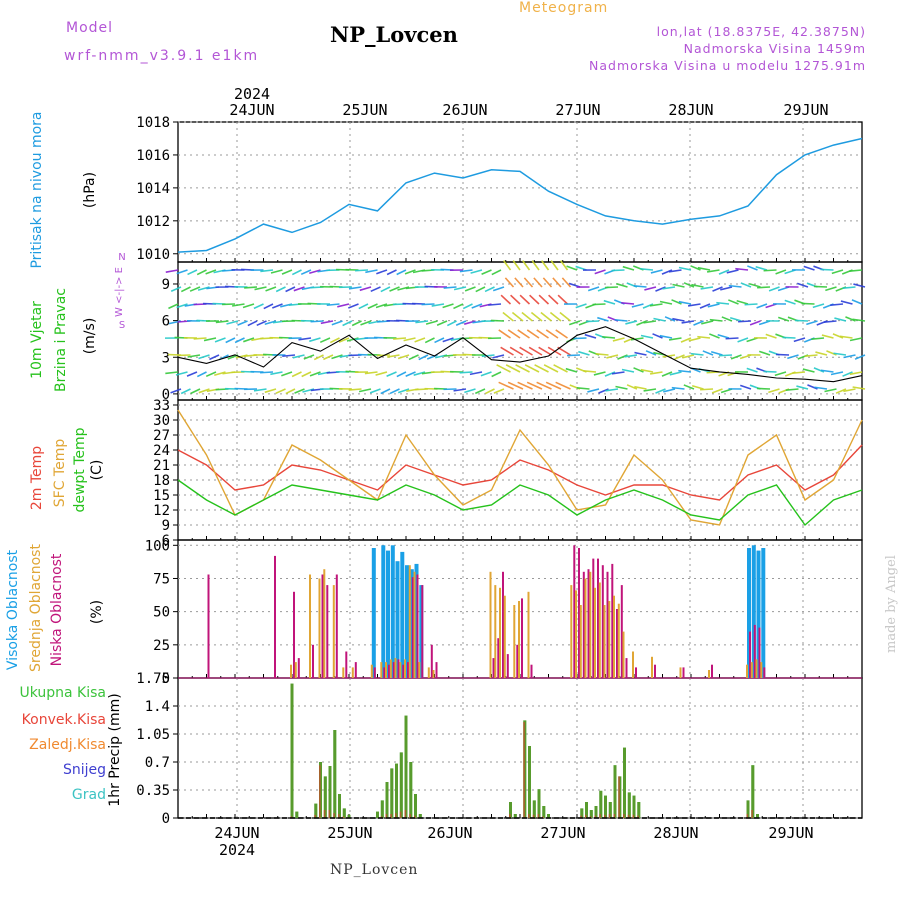 This screenshot has height=900, width=900. What do you see at coordinates (97, 612) in the screenshot?
I see `cloud-unit: (%)` at bounding box center [97, 612].